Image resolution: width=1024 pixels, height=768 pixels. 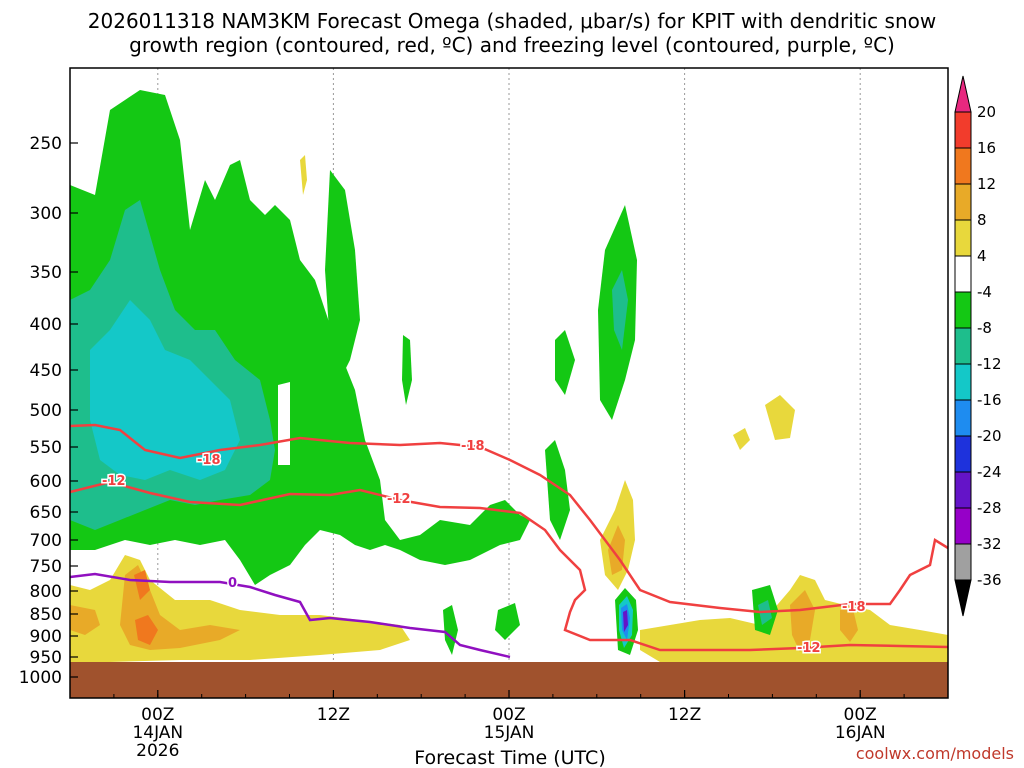 I want to click on colorbar-label: -36, so click(x=989, y=580).